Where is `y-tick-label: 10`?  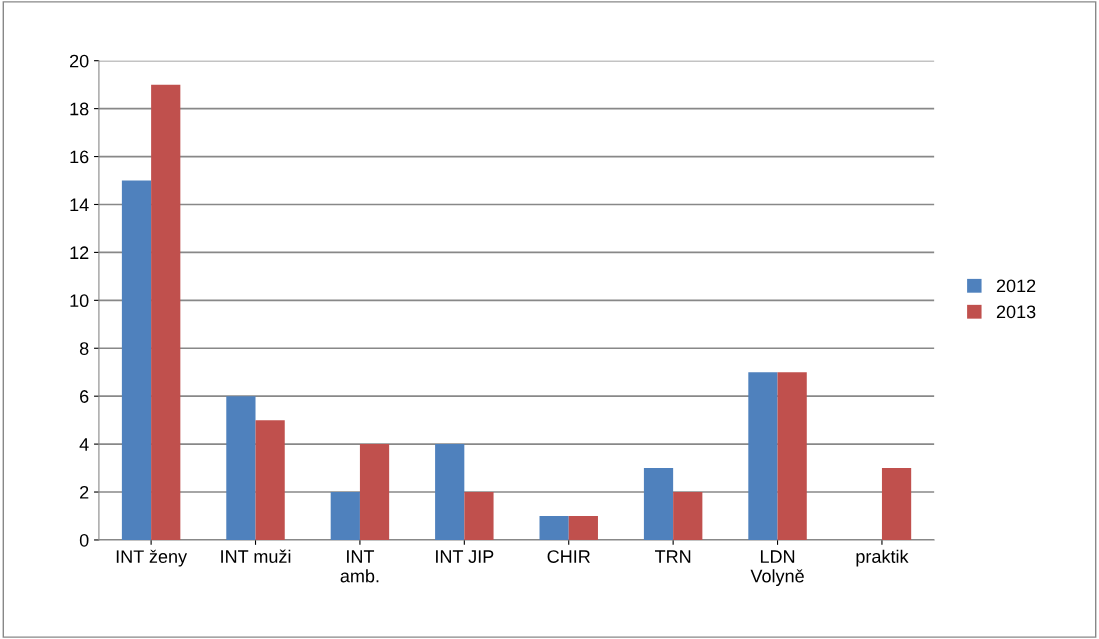 y-tick-label: 10 is located at coordinates (79, 301).